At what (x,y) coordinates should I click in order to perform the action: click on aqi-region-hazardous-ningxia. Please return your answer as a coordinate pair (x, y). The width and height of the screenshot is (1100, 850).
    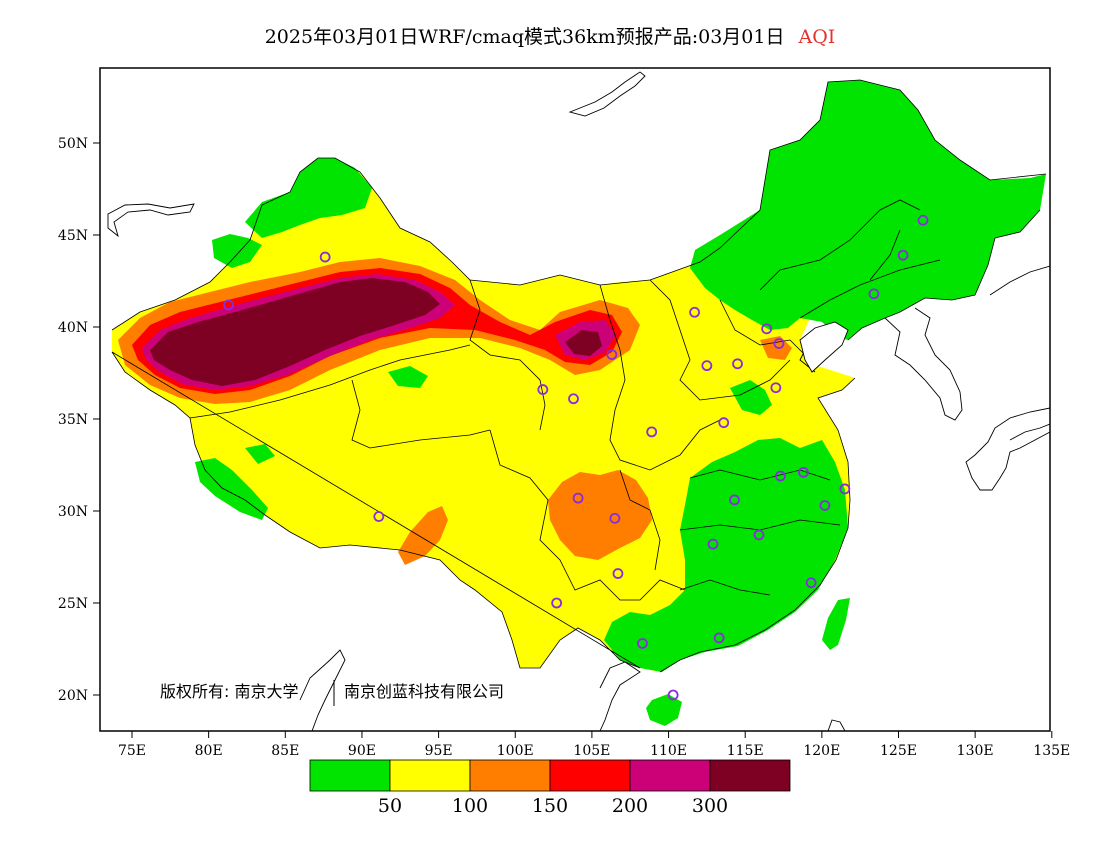
    Looking at the image, I should click on (583, 343).